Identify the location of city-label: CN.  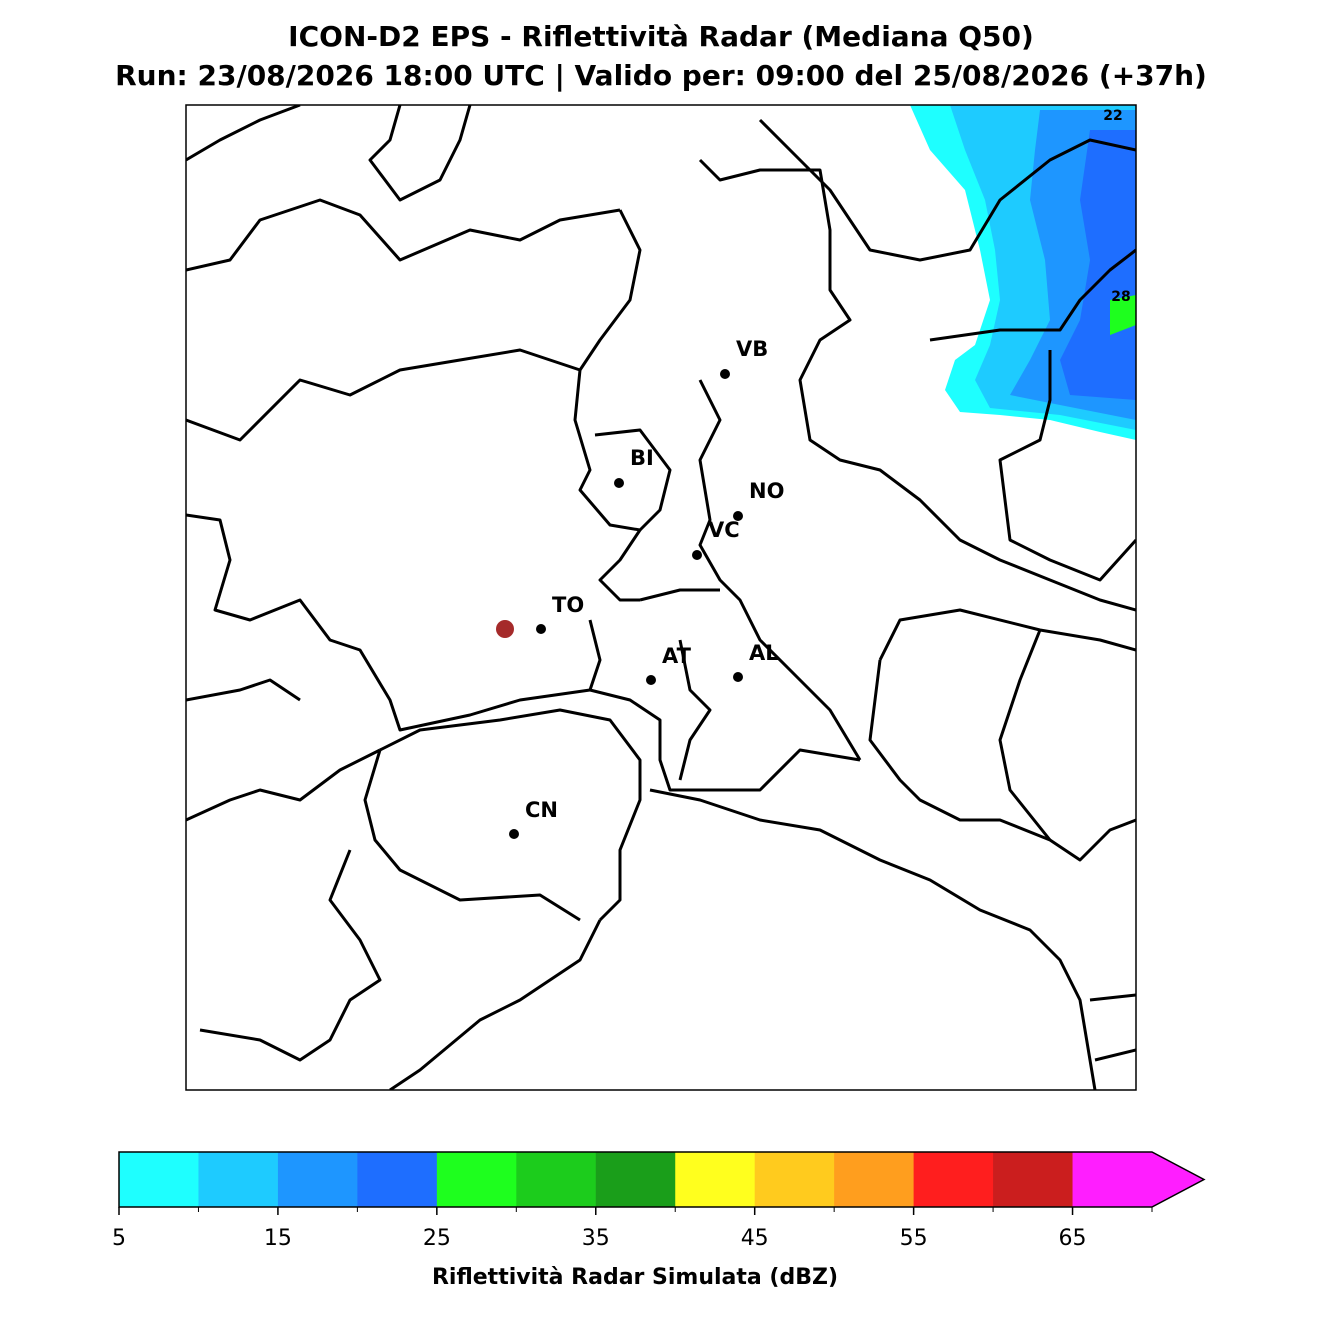
(541, 810).